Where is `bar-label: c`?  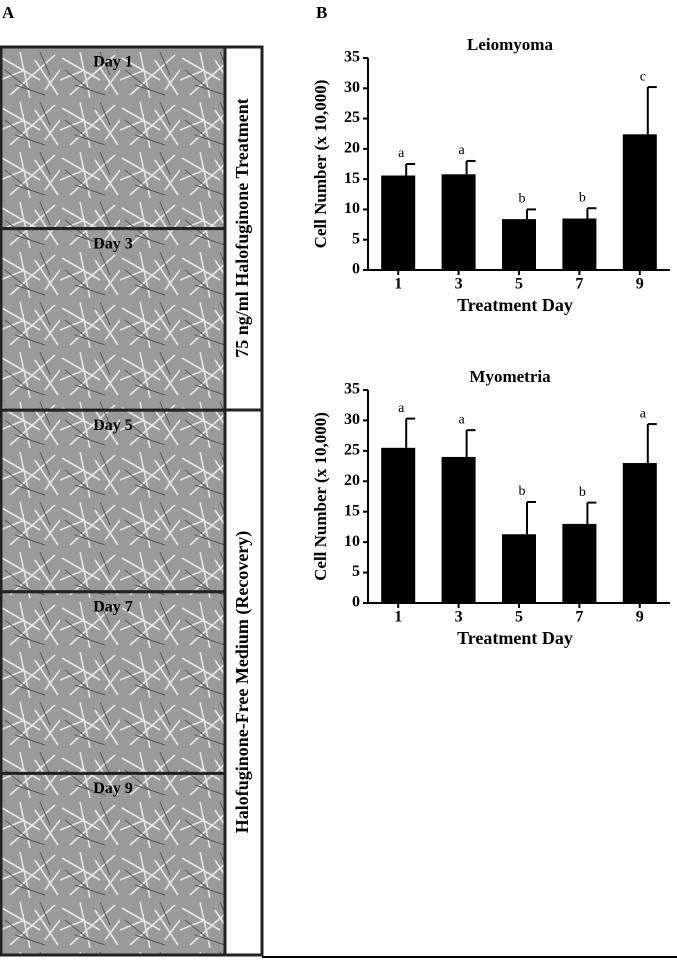
bar-label: c is located at coordinates (643, 76).